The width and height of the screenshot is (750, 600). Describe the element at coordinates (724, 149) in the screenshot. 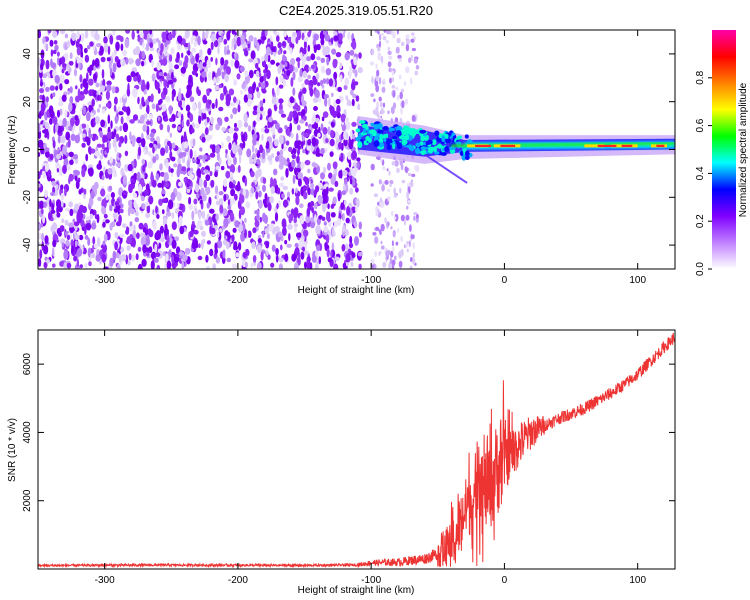

I see `colorbar-gradient` at that location.